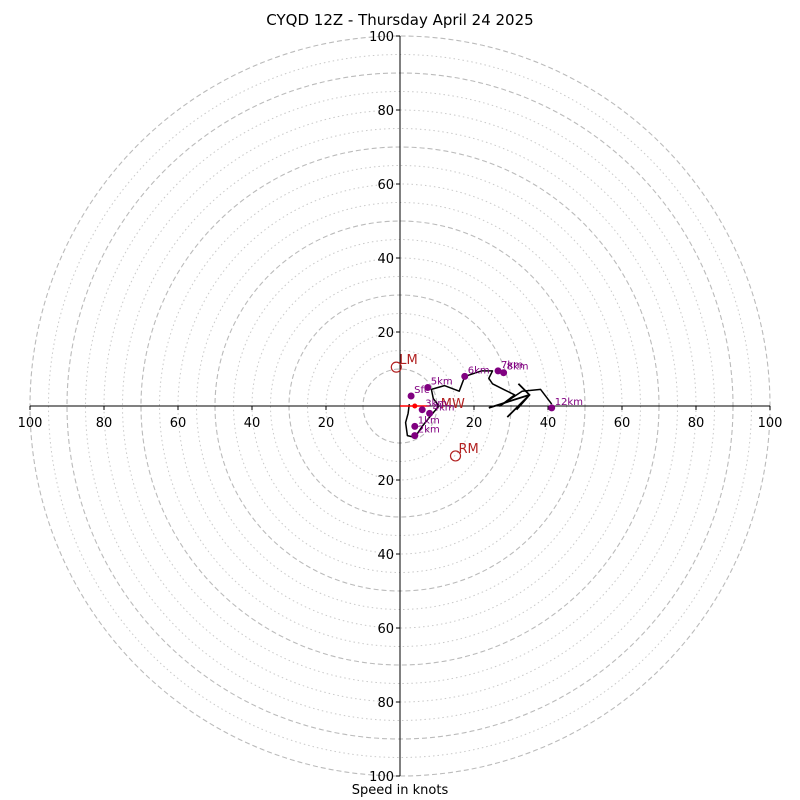  Describe the element at coordinates (422, 410) in the screenshot. I see `height-marker-3km` at that location.